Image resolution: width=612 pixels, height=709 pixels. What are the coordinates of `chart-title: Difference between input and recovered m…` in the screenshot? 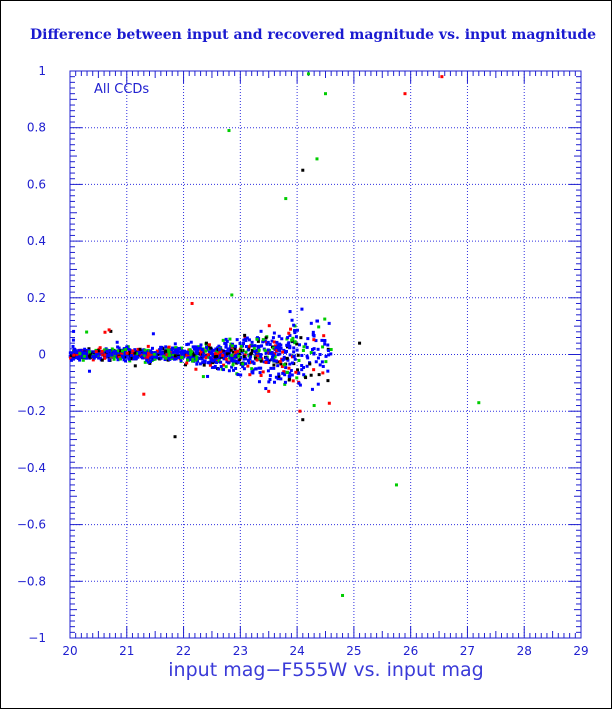 It's located at (313, 35).